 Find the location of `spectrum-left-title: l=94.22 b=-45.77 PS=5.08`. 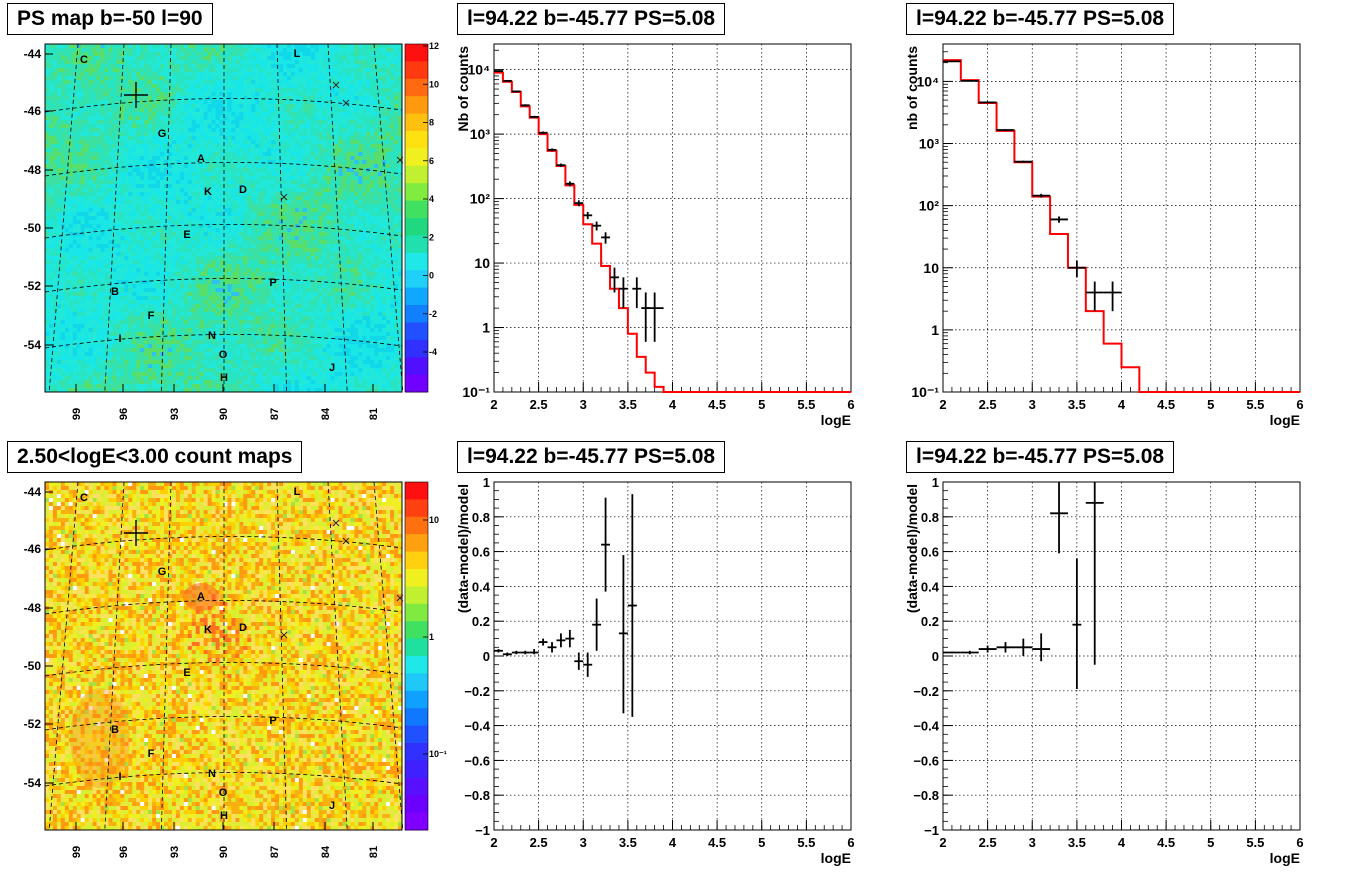

spectrum-left-title: l=94.22 b=-45.77 PS=5.08 is located at coordinates (591, 19).